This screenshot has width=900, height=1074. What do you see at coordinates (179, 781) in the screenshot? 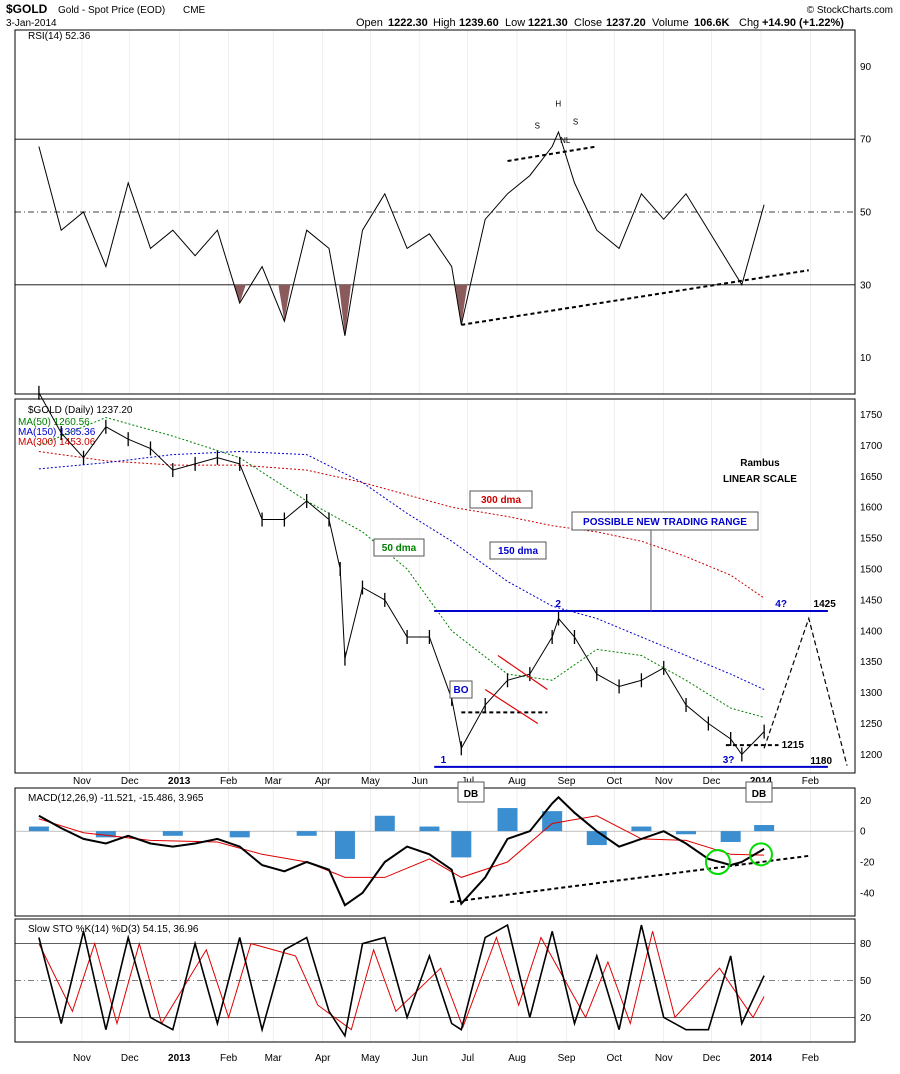
I see `price-month-2013: 2013` at bounding box center [179, 781].